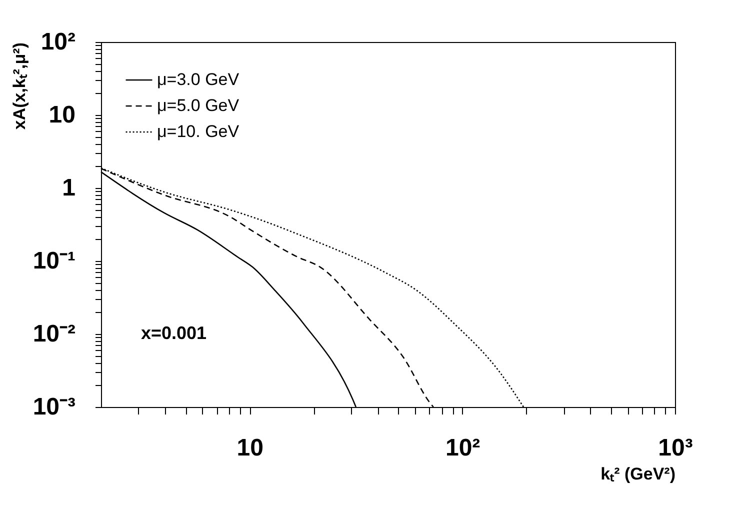 The height and width of the screenshot is (508, 740). What do you see at coordinates (250, 448) in the screenshot?
I see `x-tick-label: 10` at bounding box center [250, 448].